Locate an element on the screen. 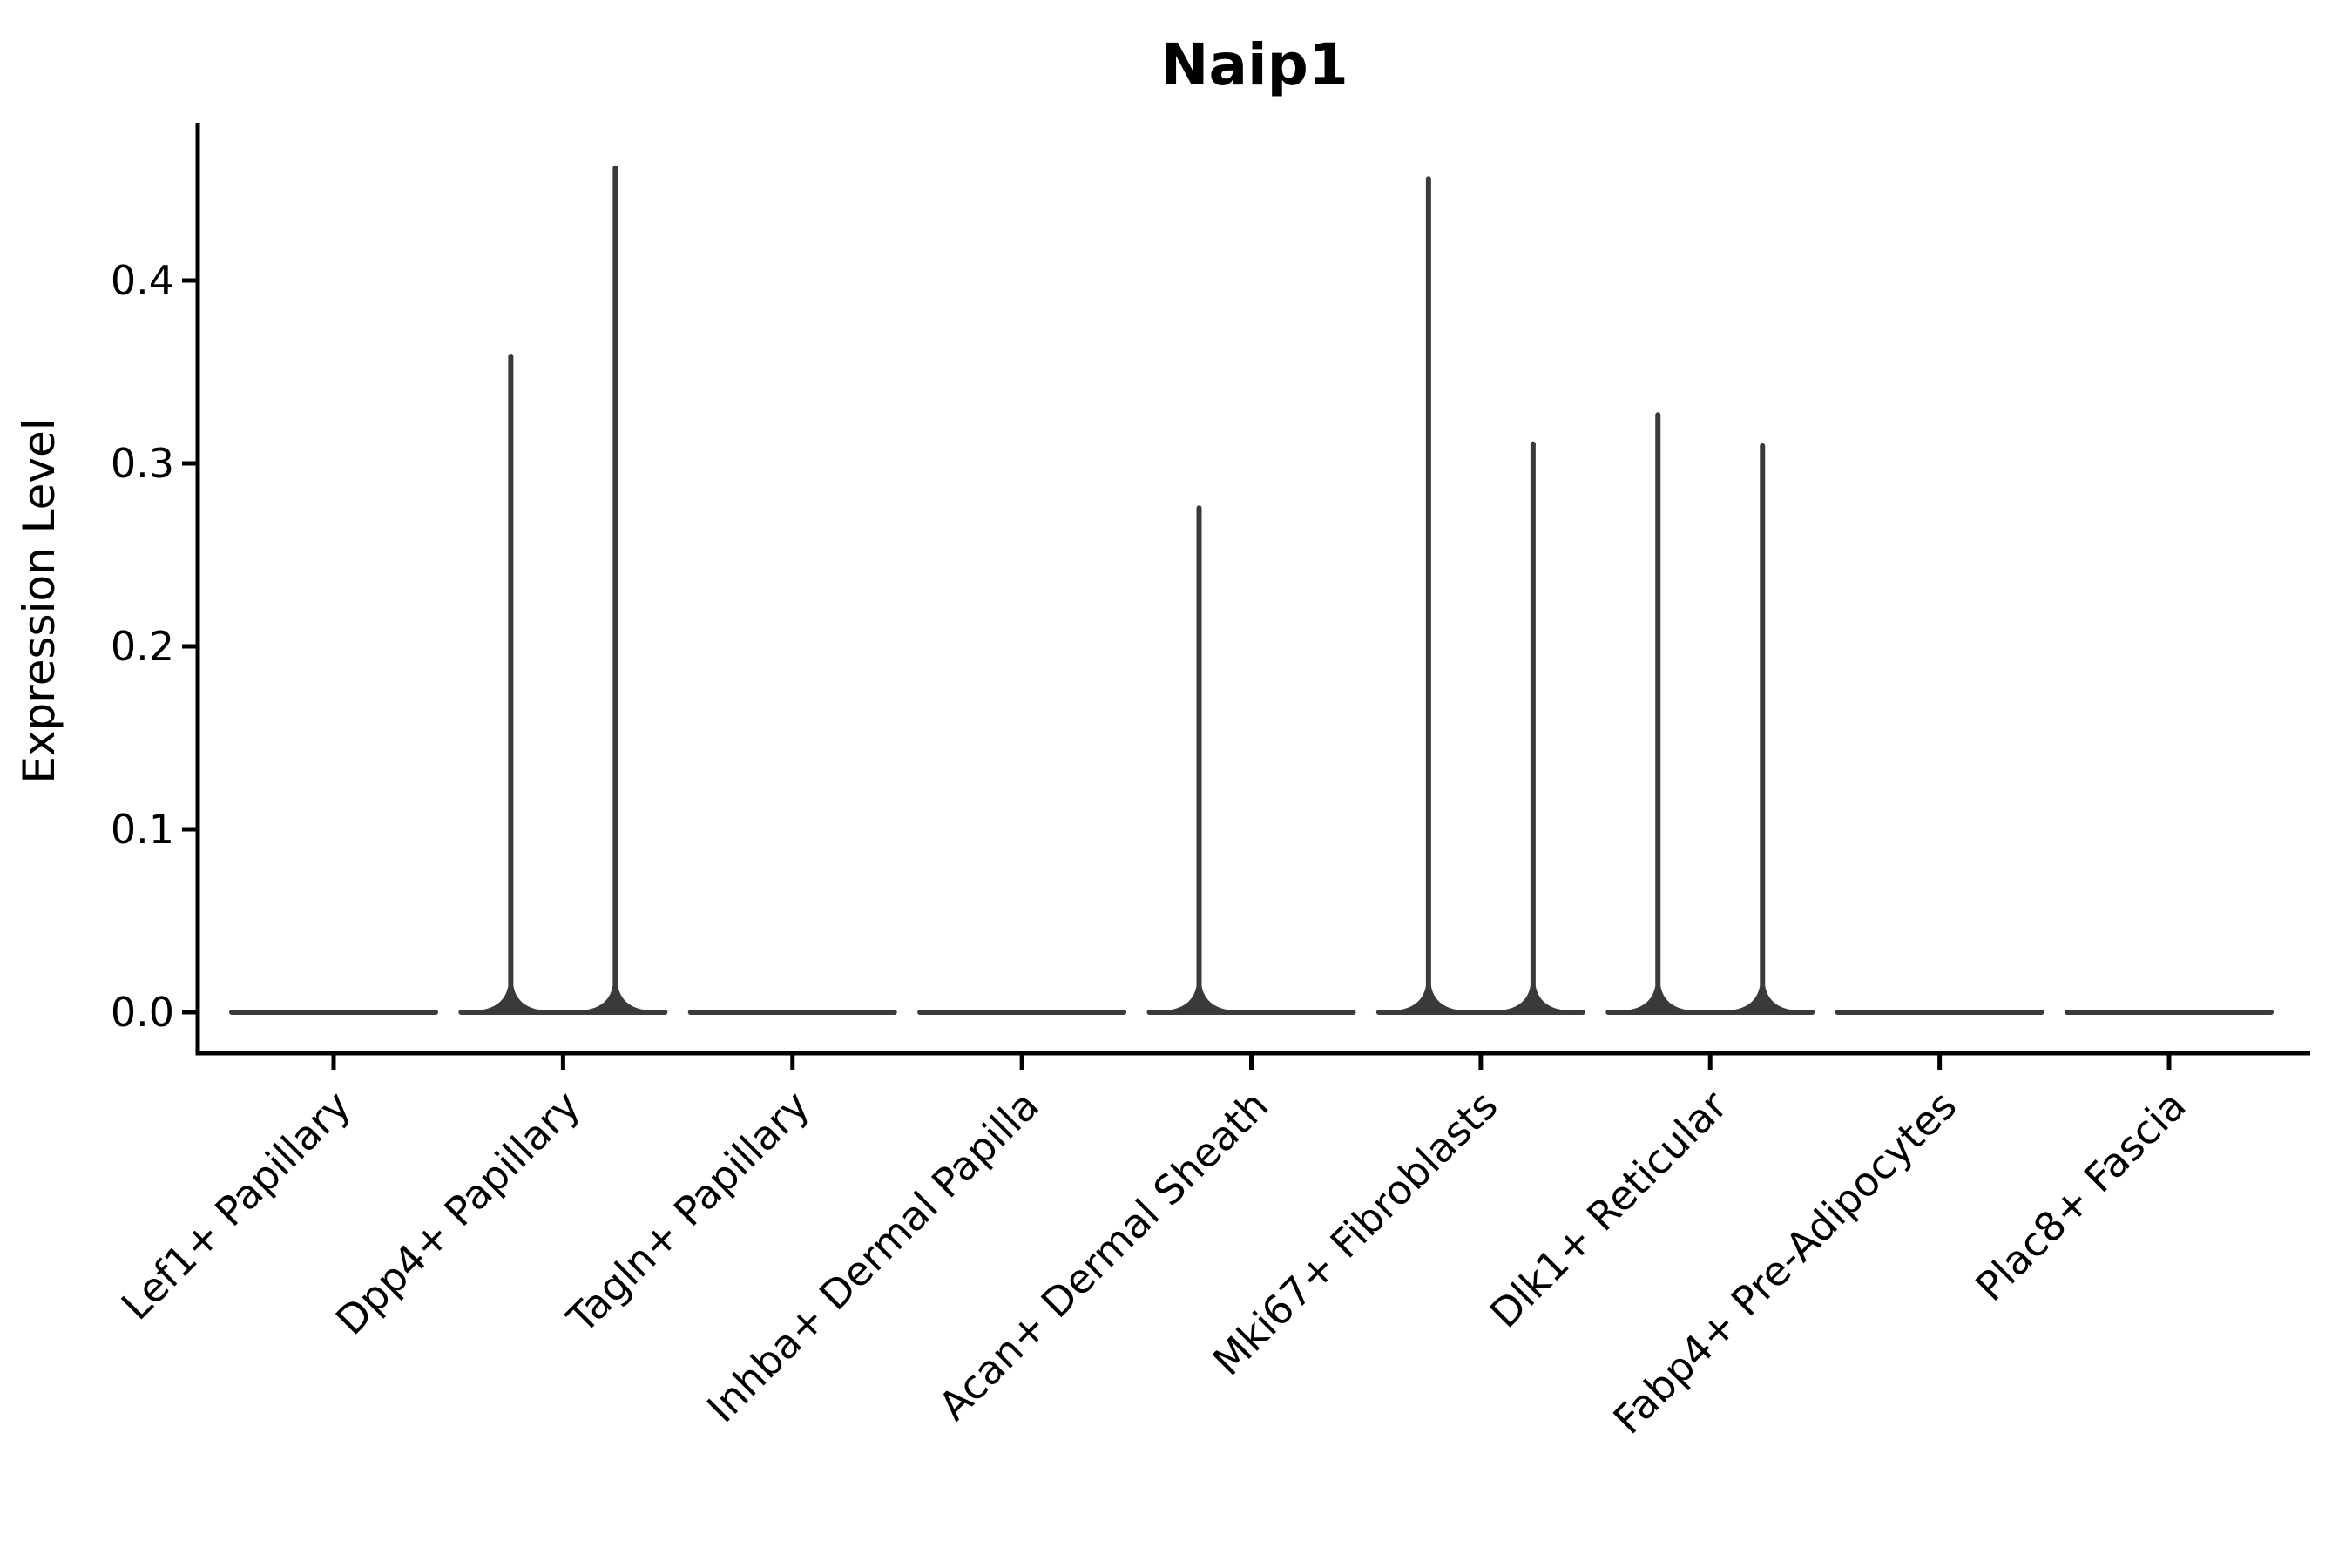 Image resolution: width=2352 pixels, height=1568 pixels. x-tick-label: Plac8+ Fascia is located at coordinates (2080, 1196).